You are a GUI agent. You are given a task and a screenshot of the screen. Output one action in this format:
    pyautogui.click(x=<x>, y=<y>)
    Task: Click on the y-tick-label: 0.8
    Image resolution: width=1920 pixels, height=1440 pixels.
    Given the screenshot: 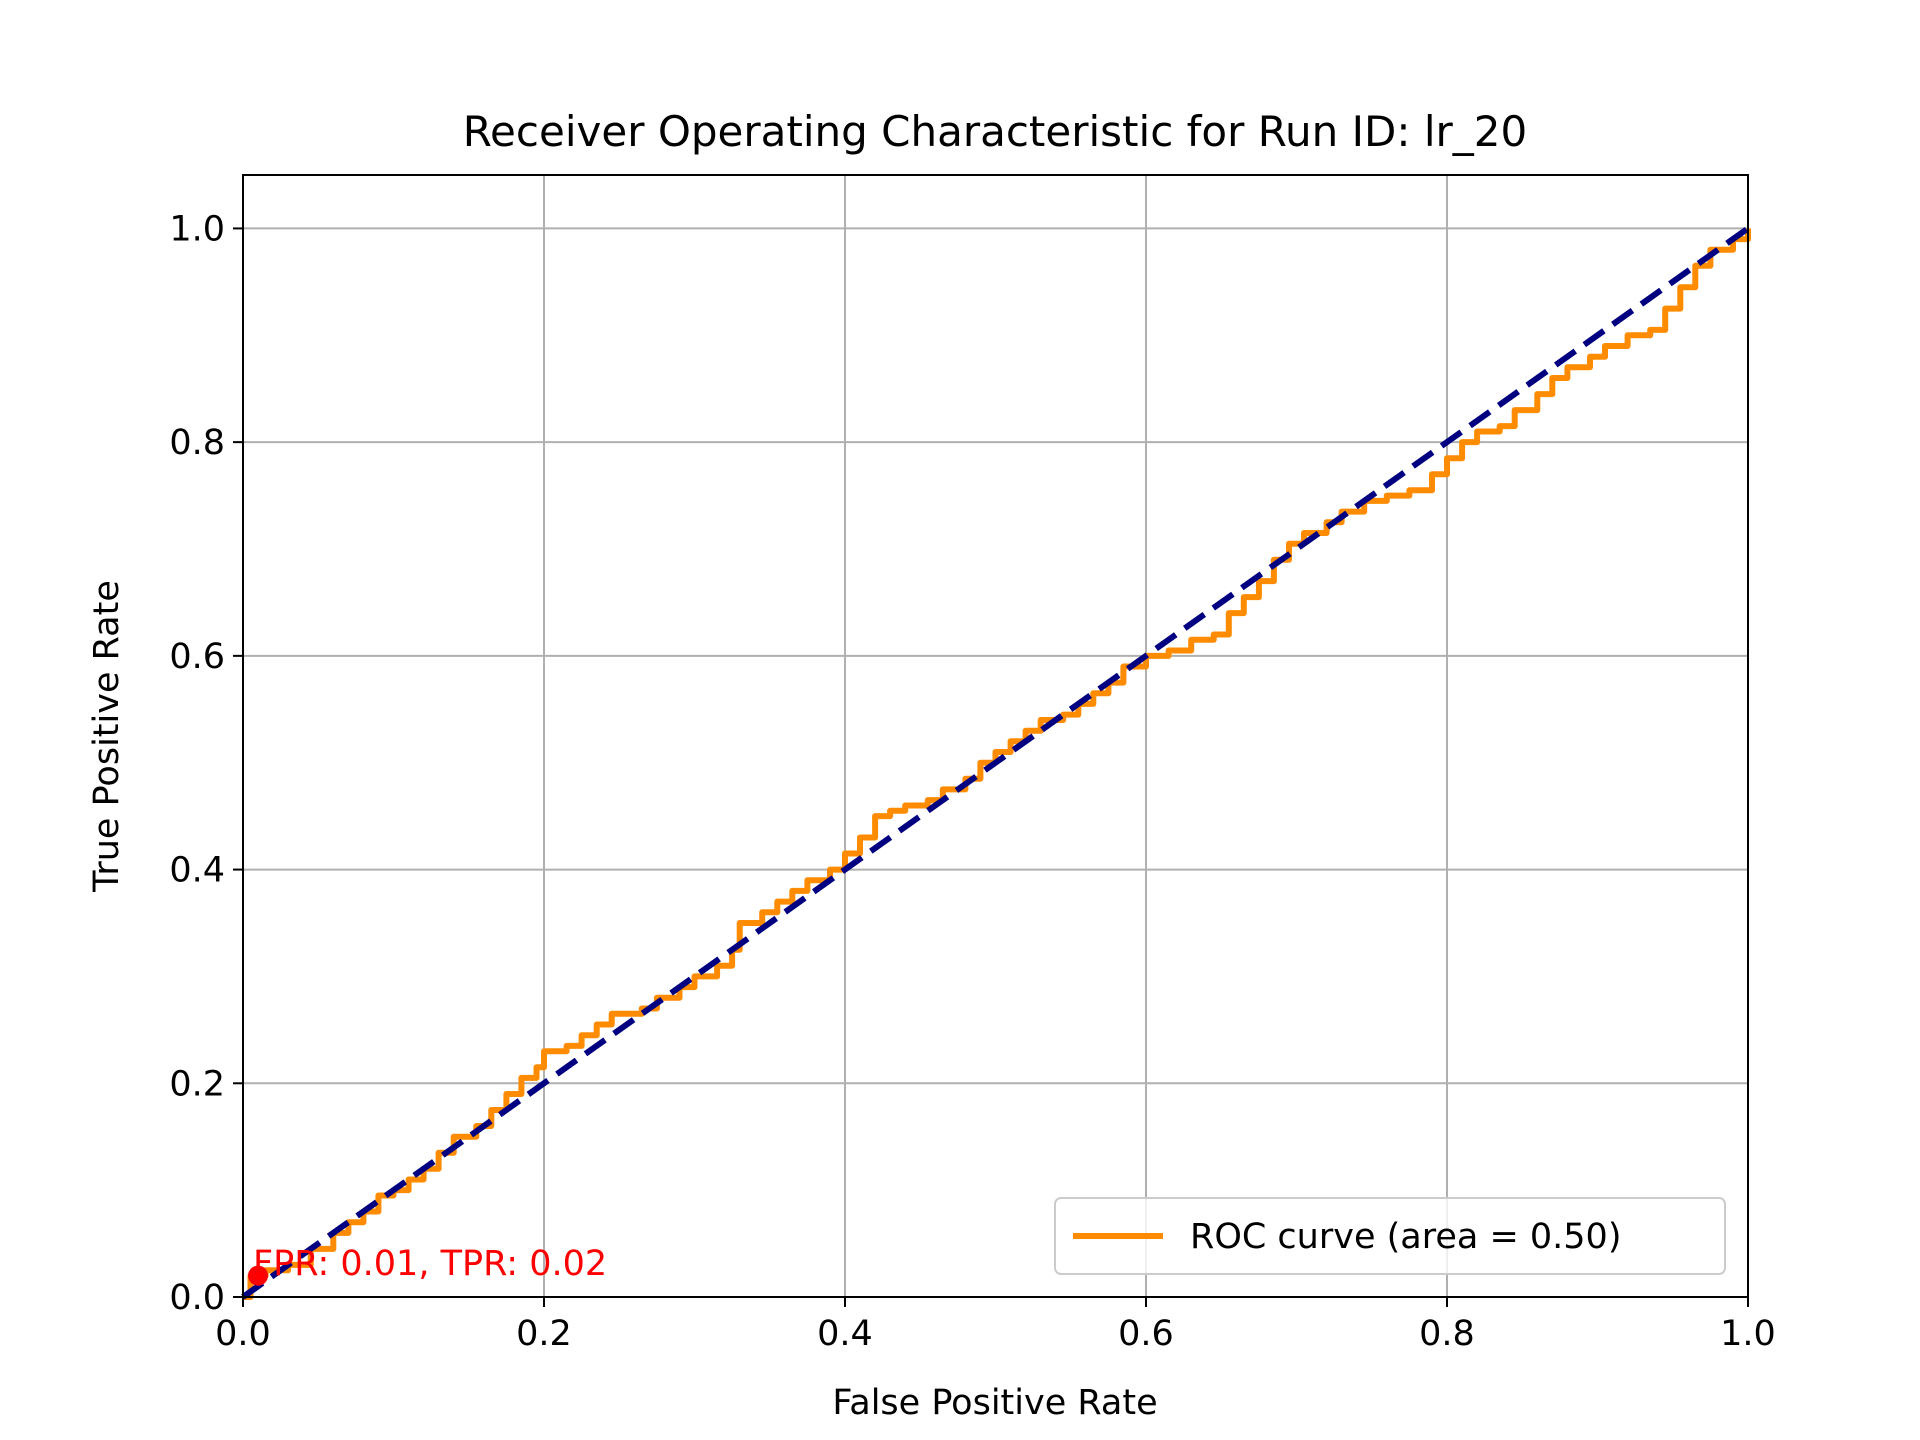 What is the action you would take?
    pyautogui.click(x=197, y=443)
    